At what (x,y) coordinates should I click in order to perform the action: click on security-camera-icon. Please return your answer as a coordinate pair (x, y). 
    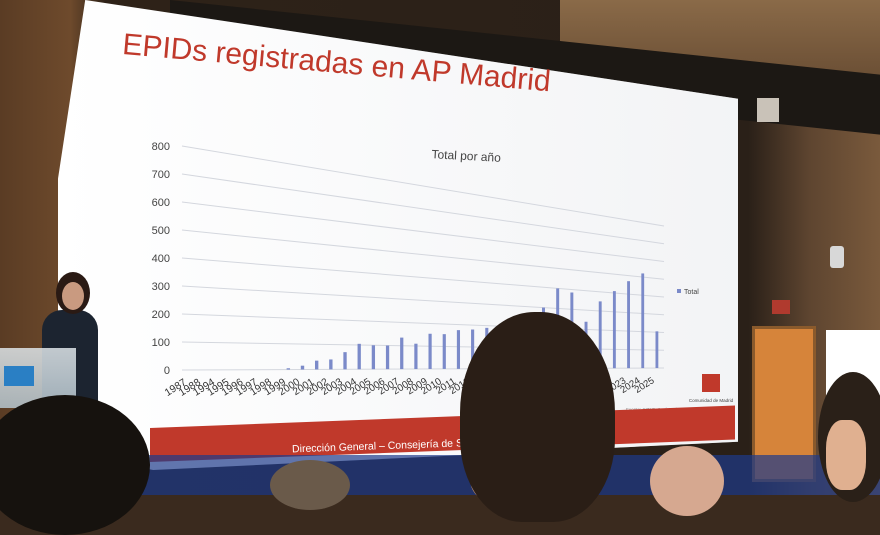
    Looking at the image, I should click on (837, 257).